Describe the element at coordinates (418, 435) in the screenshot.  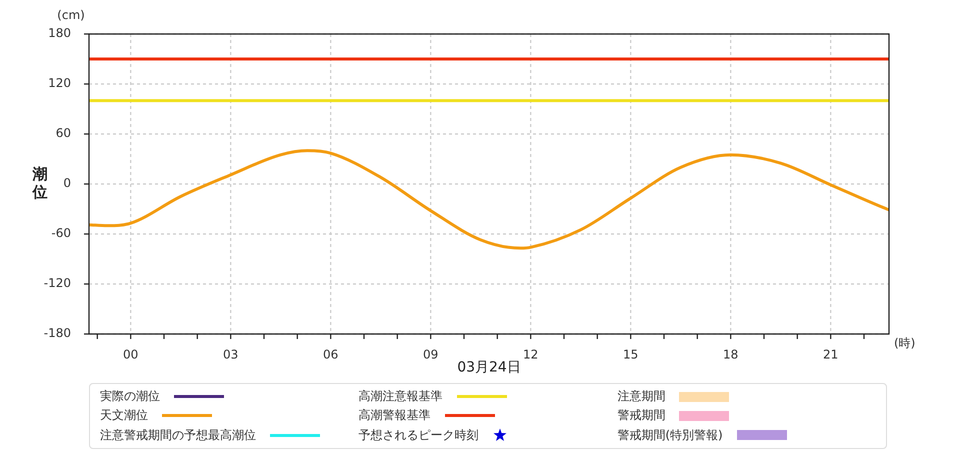
I see `legend-label: 予想されるピーク時刻` at that location.